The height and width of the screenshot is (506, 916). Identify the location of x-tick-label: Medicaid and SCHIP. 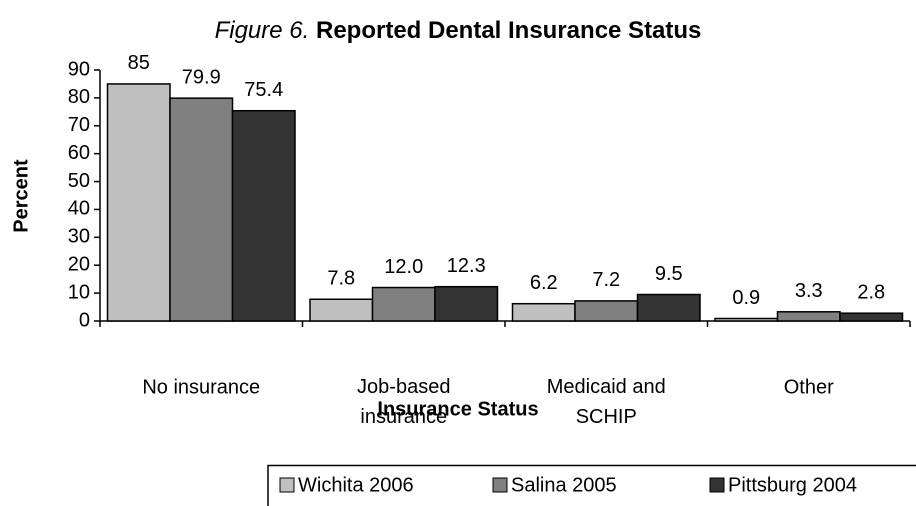
(606, 402).